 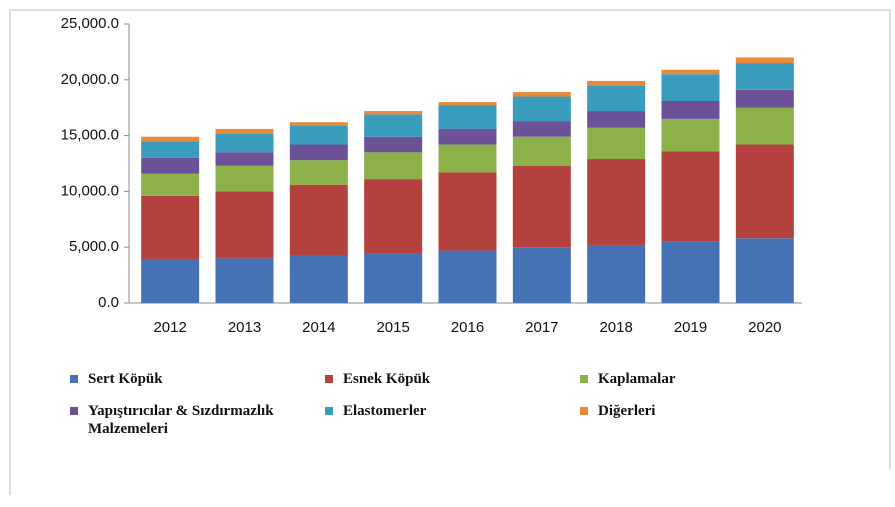 What do you see at coordinates (690, 327) in the screenshot?
I see `x-tick-label: 2019` at bounding box center [690, 327].